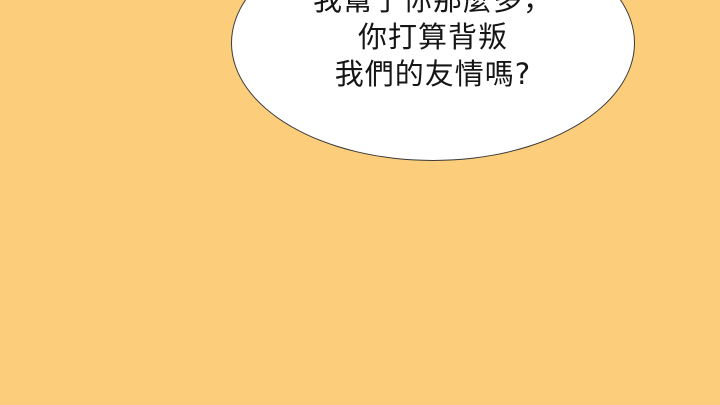 Image resolution: width=720 pixels, height=405 pixels. What do you see at coordinates (433, 74) in the screenshot?
I see `speech-line-3: 我們的友情嗎?` at bounding box center [433, 74].